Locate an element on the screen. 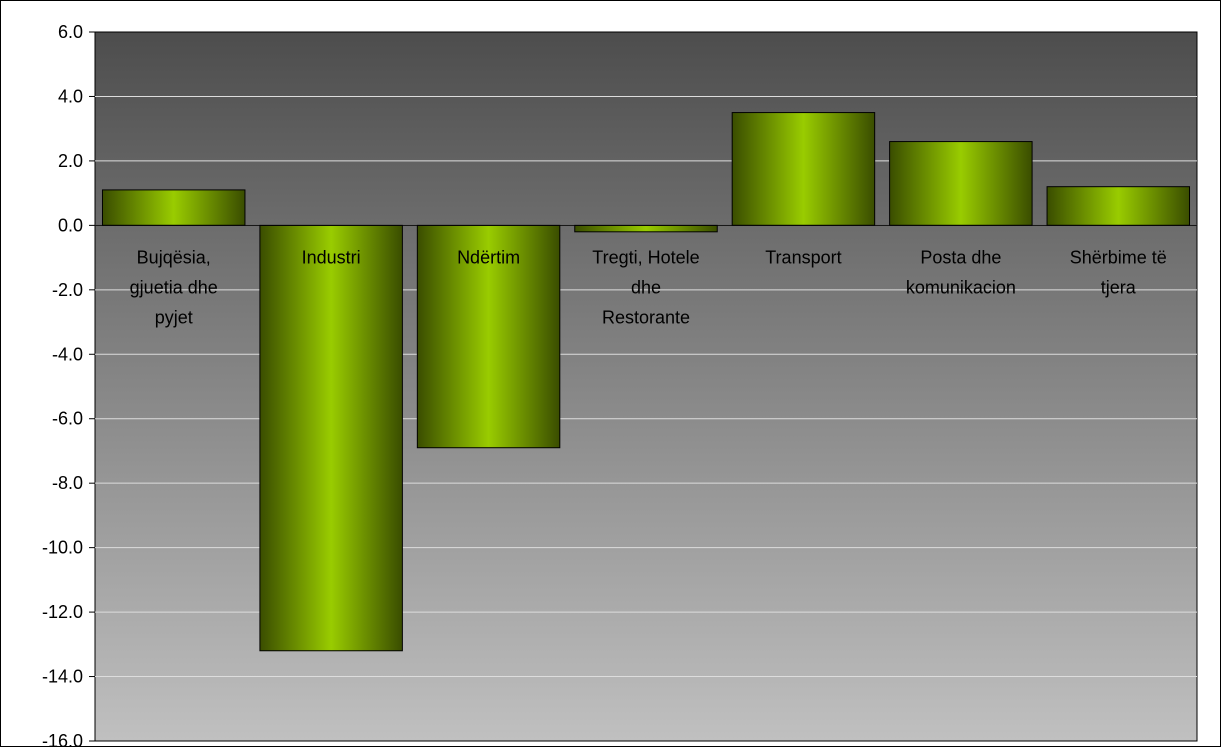 The width and height of the screenshot is (1221, 747). y-tick-label: -10.0 is located at coordinates (62, 548).